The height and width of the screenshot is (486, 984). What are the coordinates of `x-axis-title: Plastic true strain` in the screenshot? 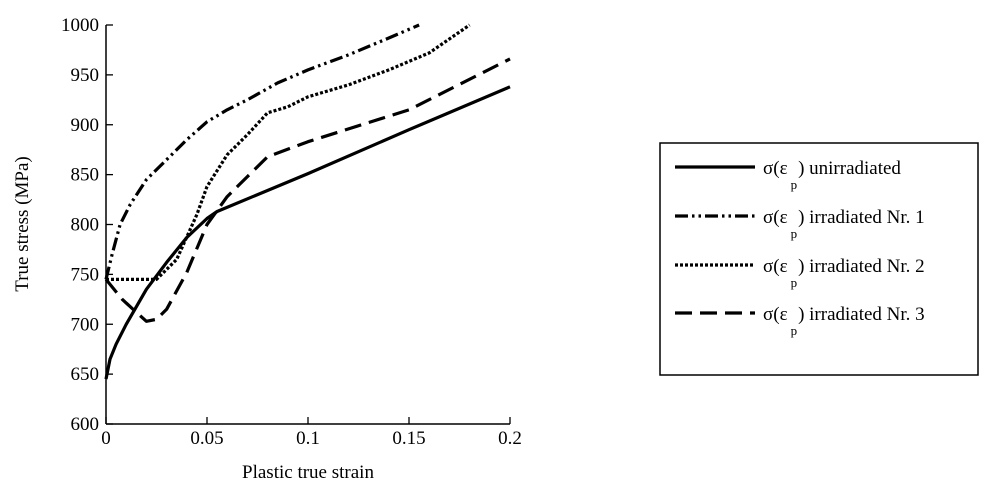 It's located at (308, 472).